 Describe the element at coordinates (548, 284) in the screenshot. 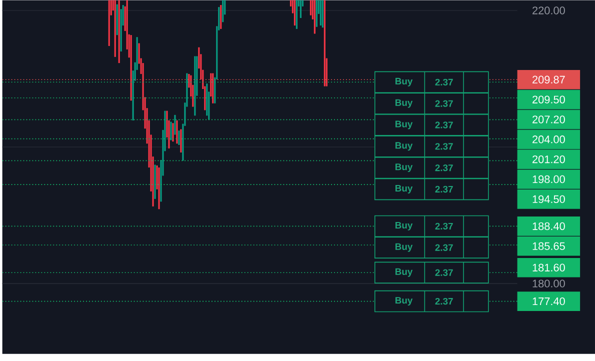

I see `y-tick-label: 180.00` at that location.